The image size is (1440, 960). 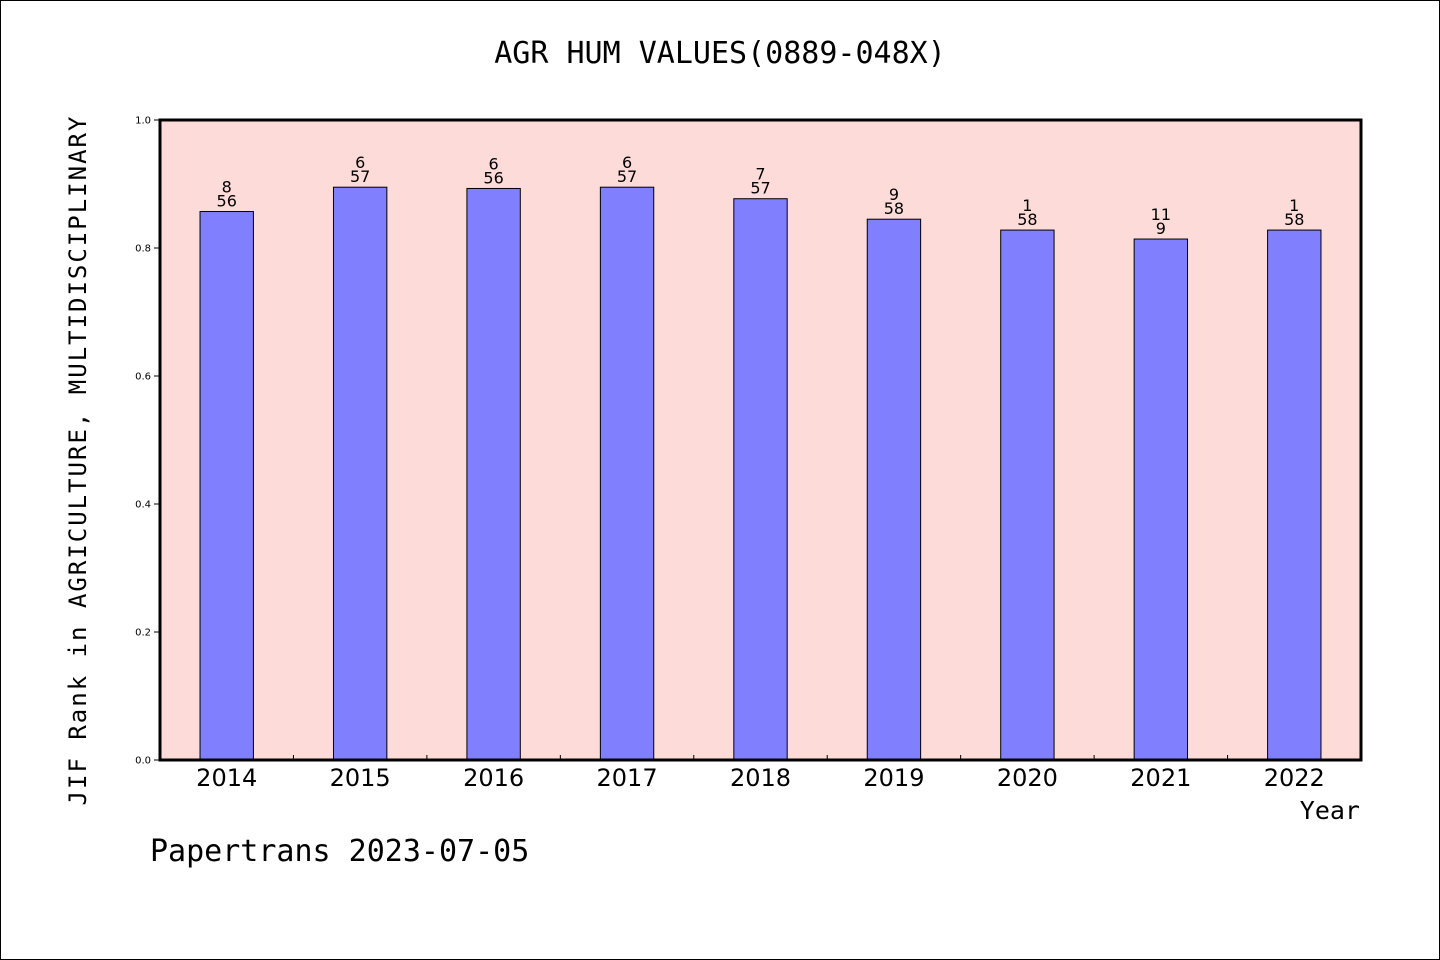 I want to click on x-tick-label: 2020, so click(x=1027, y=778).